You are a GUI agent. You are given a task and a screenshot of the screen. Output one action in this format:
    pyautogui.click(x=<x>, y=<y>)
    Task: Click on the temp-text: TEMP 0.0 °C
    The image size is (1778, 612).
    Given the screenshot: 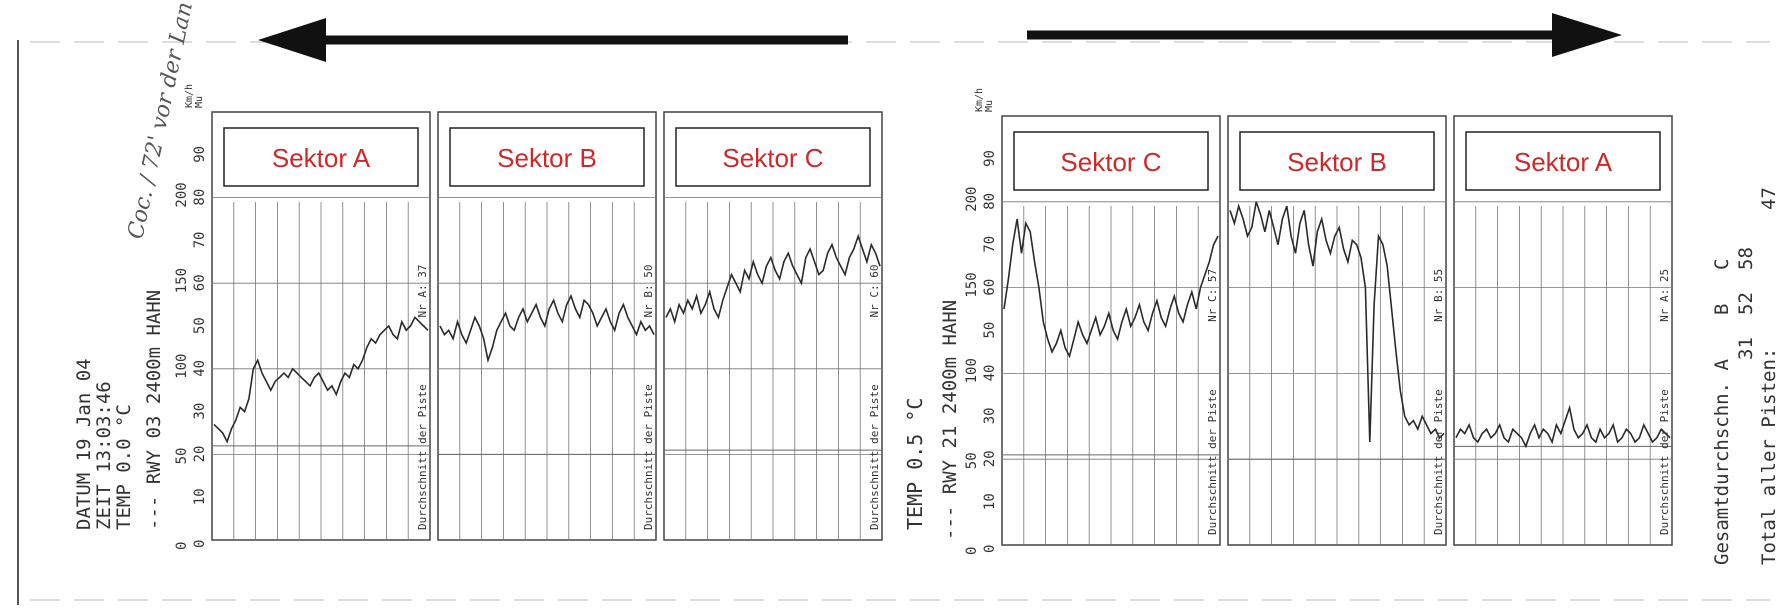 What is the action you would take?
    pyautogui.click(x=124, y=467)
    